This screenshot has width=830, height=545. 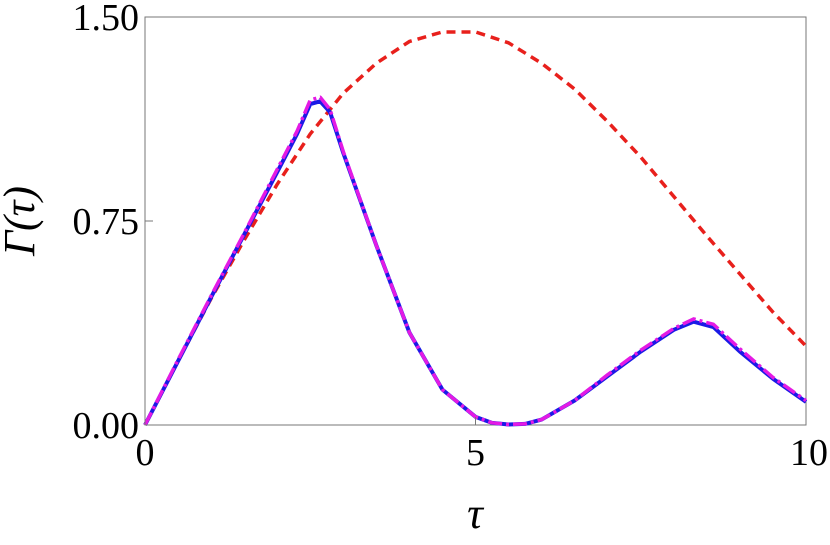 I want to click on y-tick-label: 0.00, so click(x=106, y=426).